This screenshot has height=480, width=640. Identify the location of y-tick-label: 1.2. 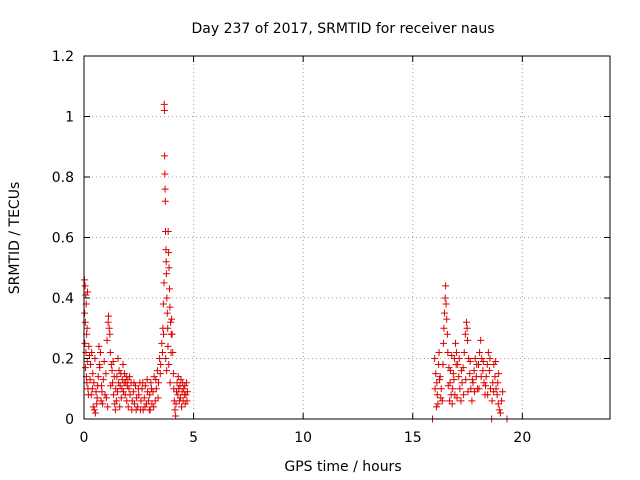
(63, 57).